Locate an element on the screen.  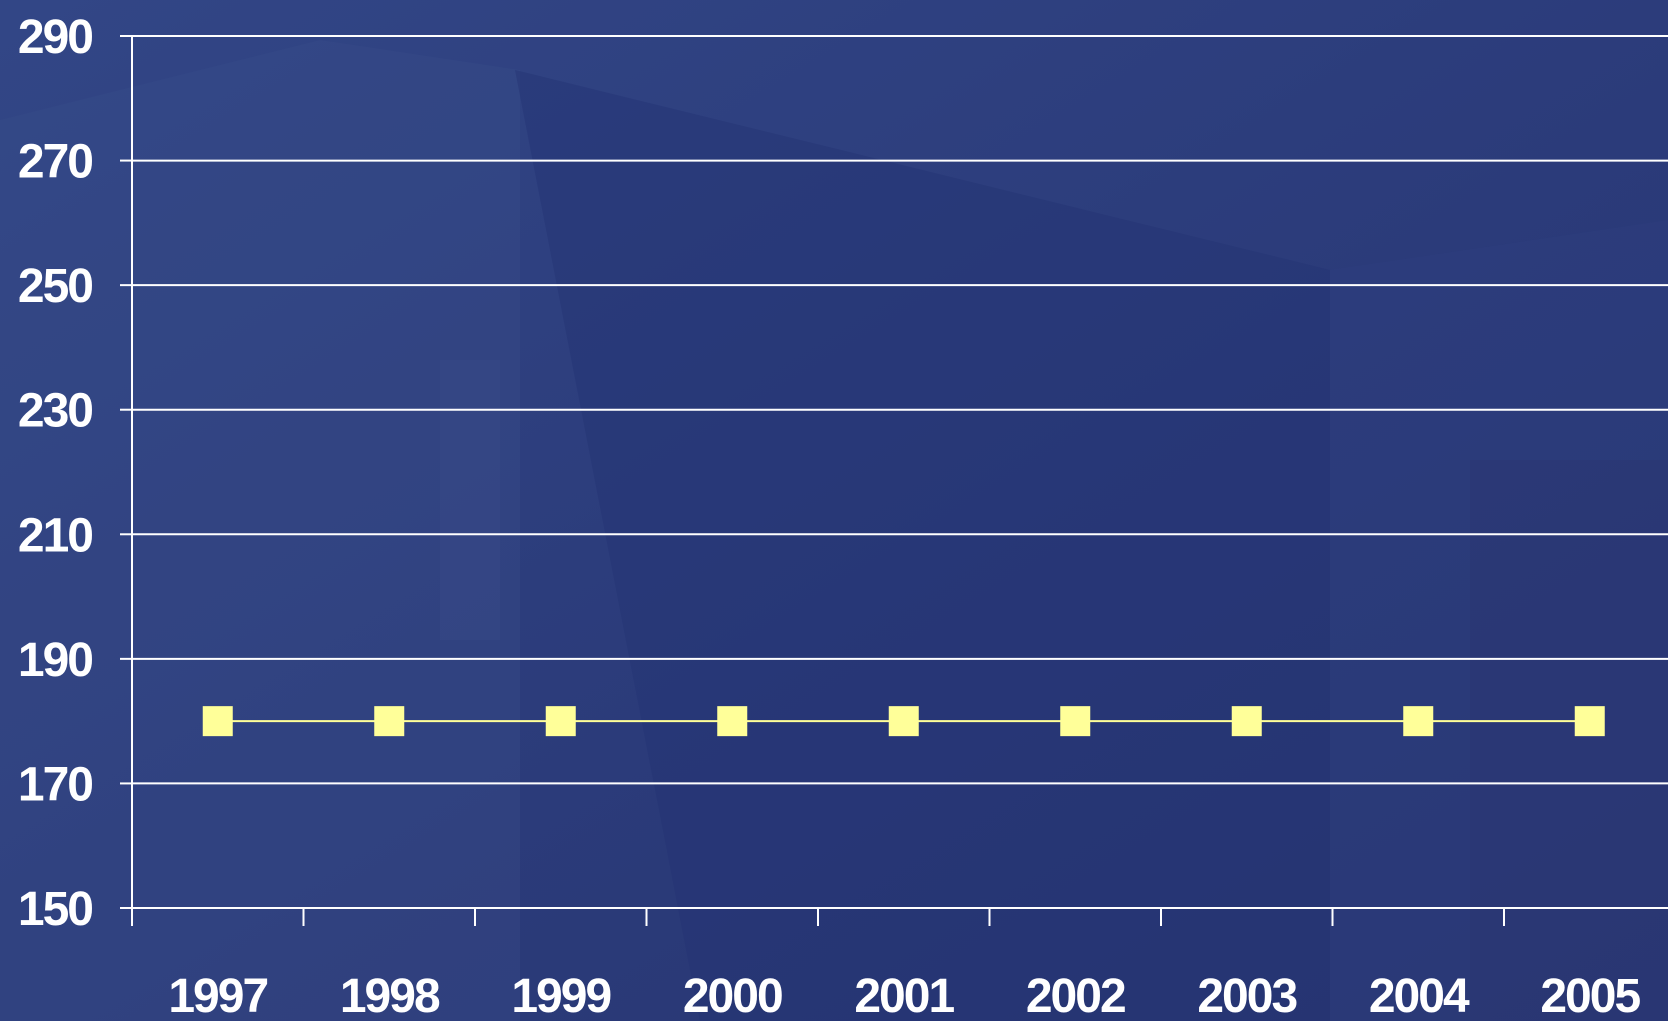
y-tick-label: 270 is located at coordinates (55, 162).